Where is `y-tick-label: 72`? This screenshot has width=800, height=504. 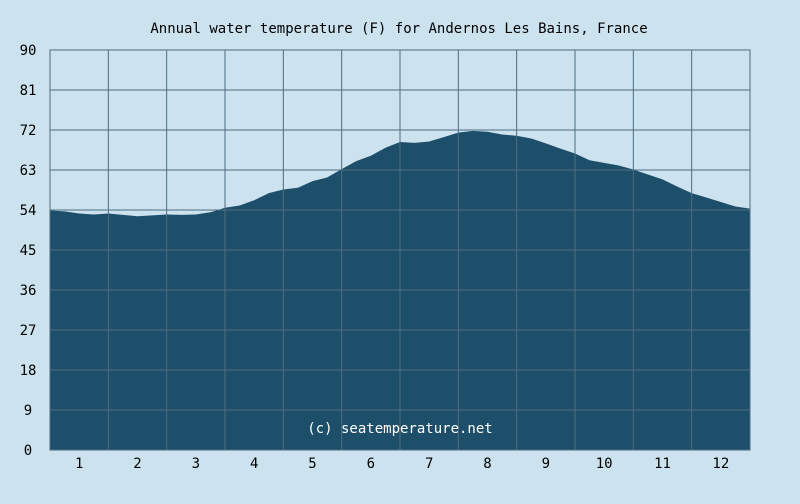
y-tick-label: 72 is located at coordinates (28, 131).